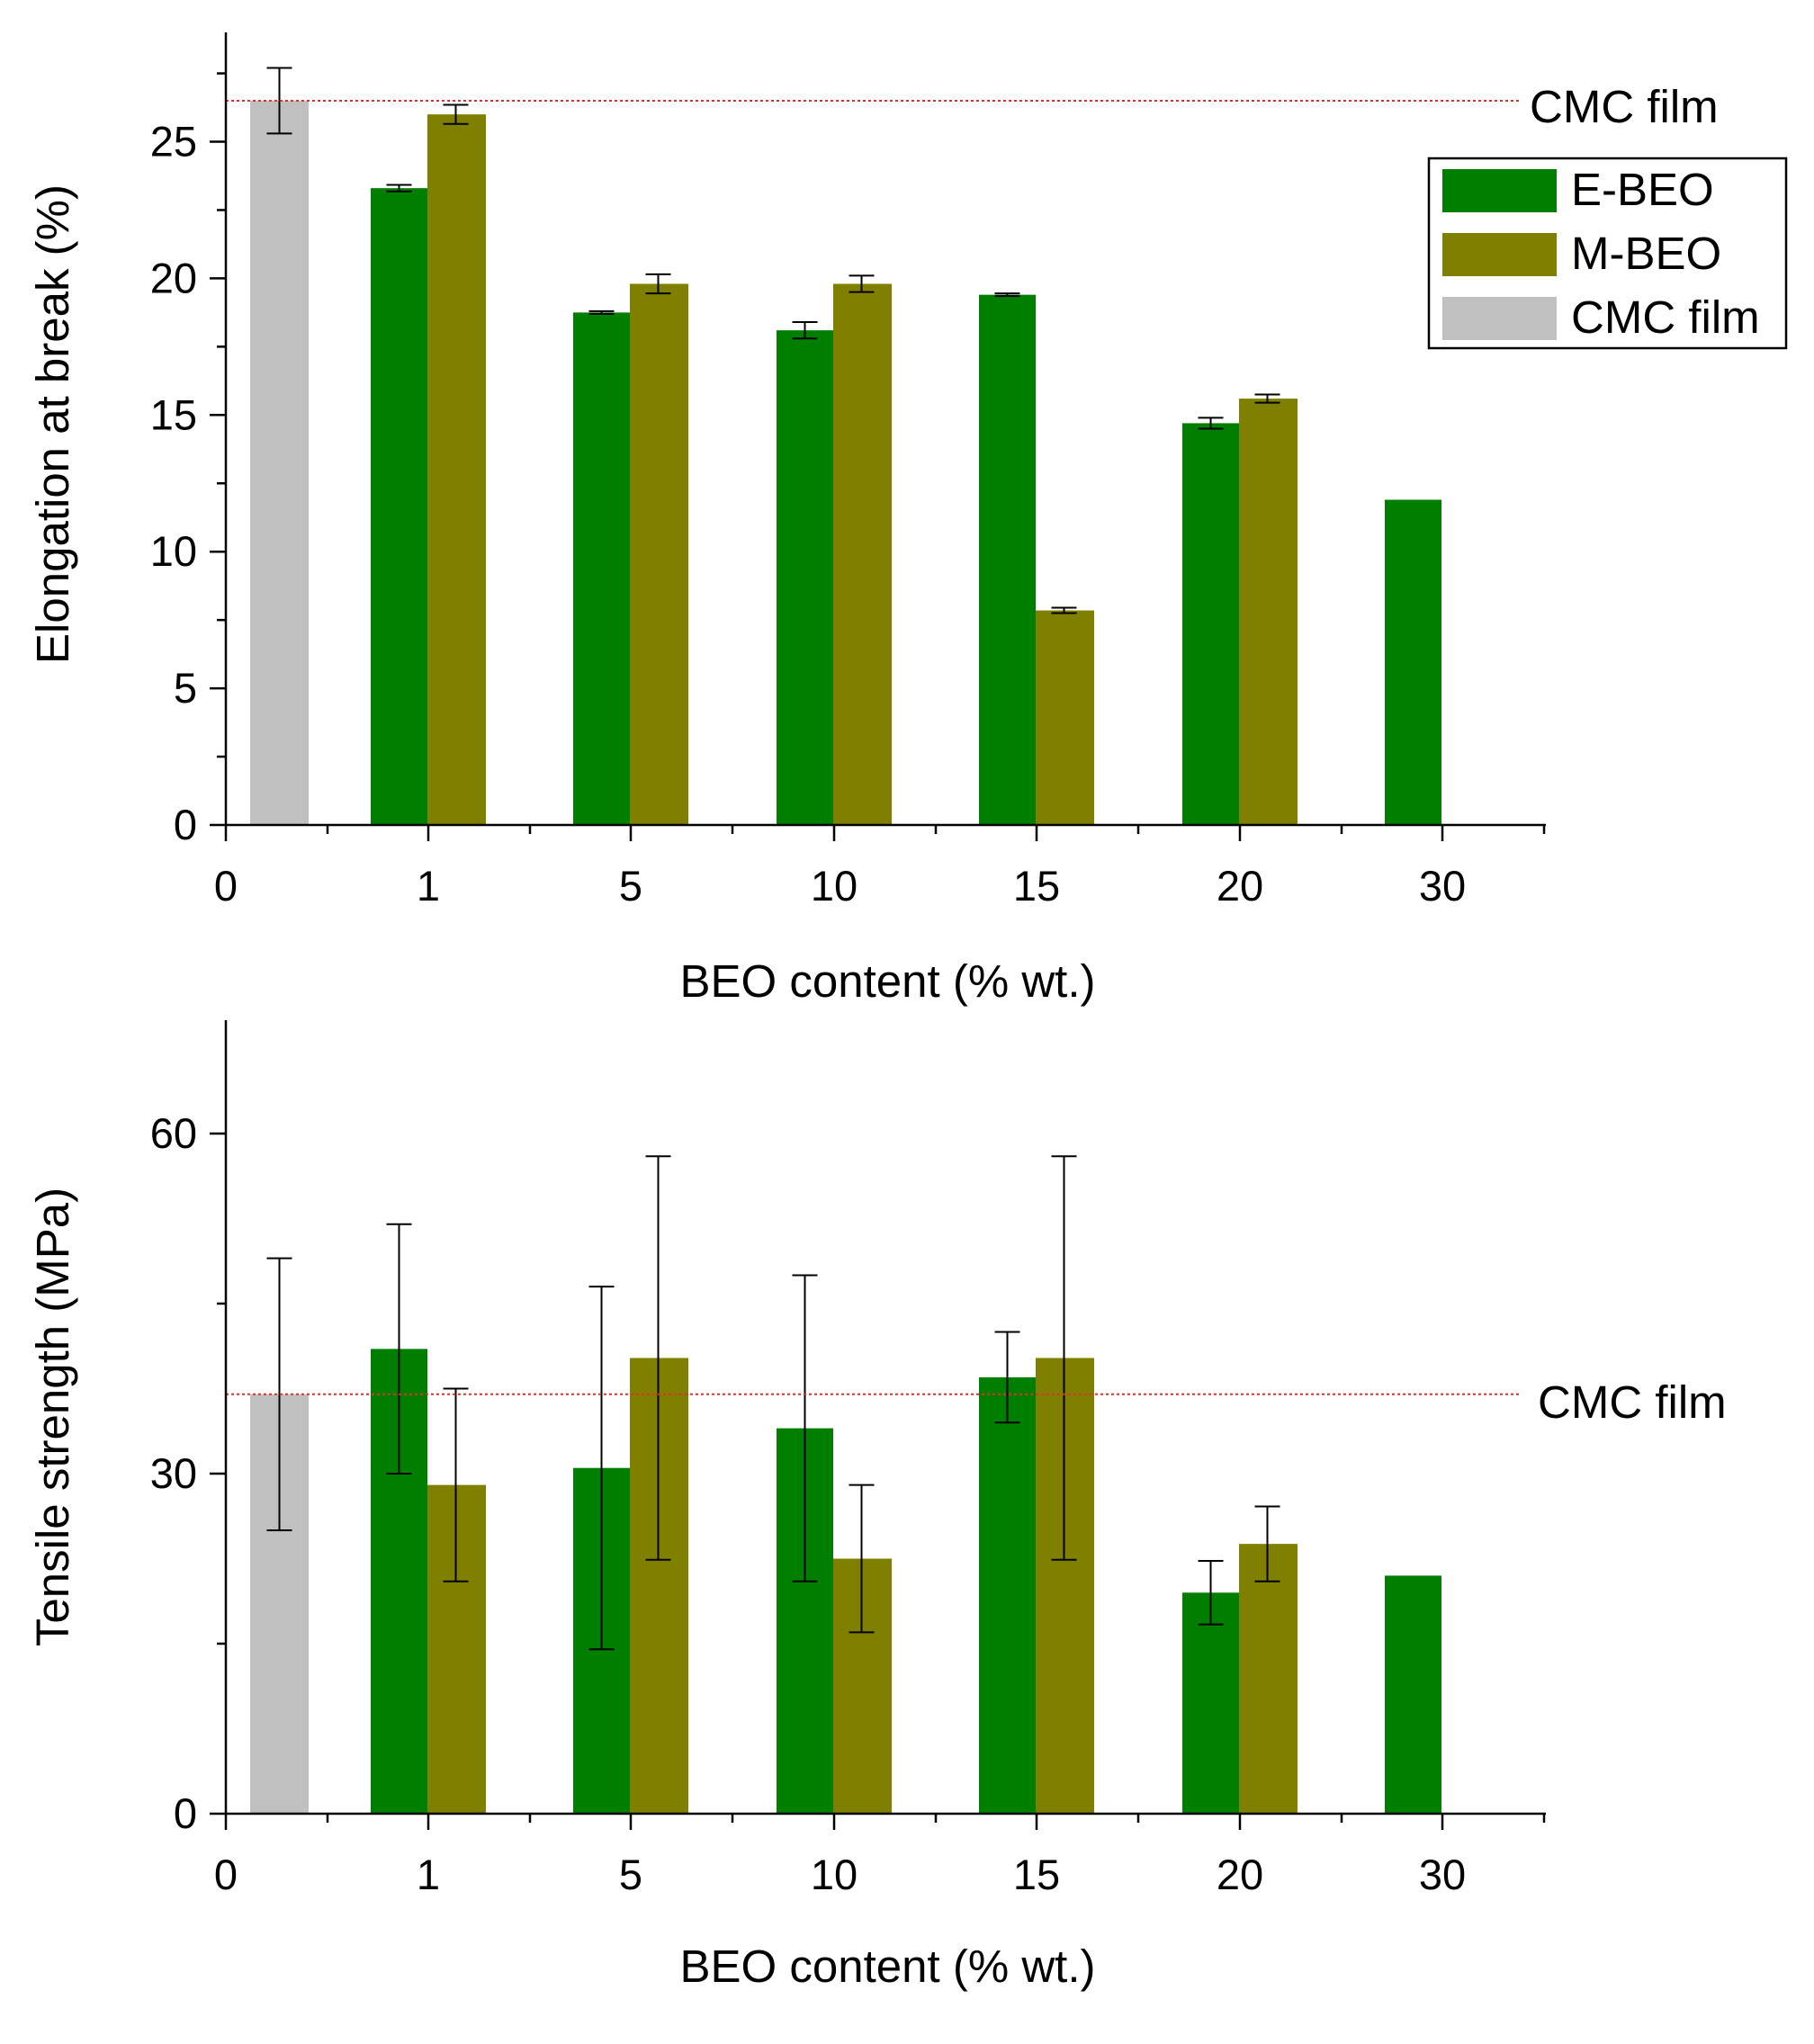  I want to click on y-axis-title: Tensile strength (MPa), so click(52, 1417).